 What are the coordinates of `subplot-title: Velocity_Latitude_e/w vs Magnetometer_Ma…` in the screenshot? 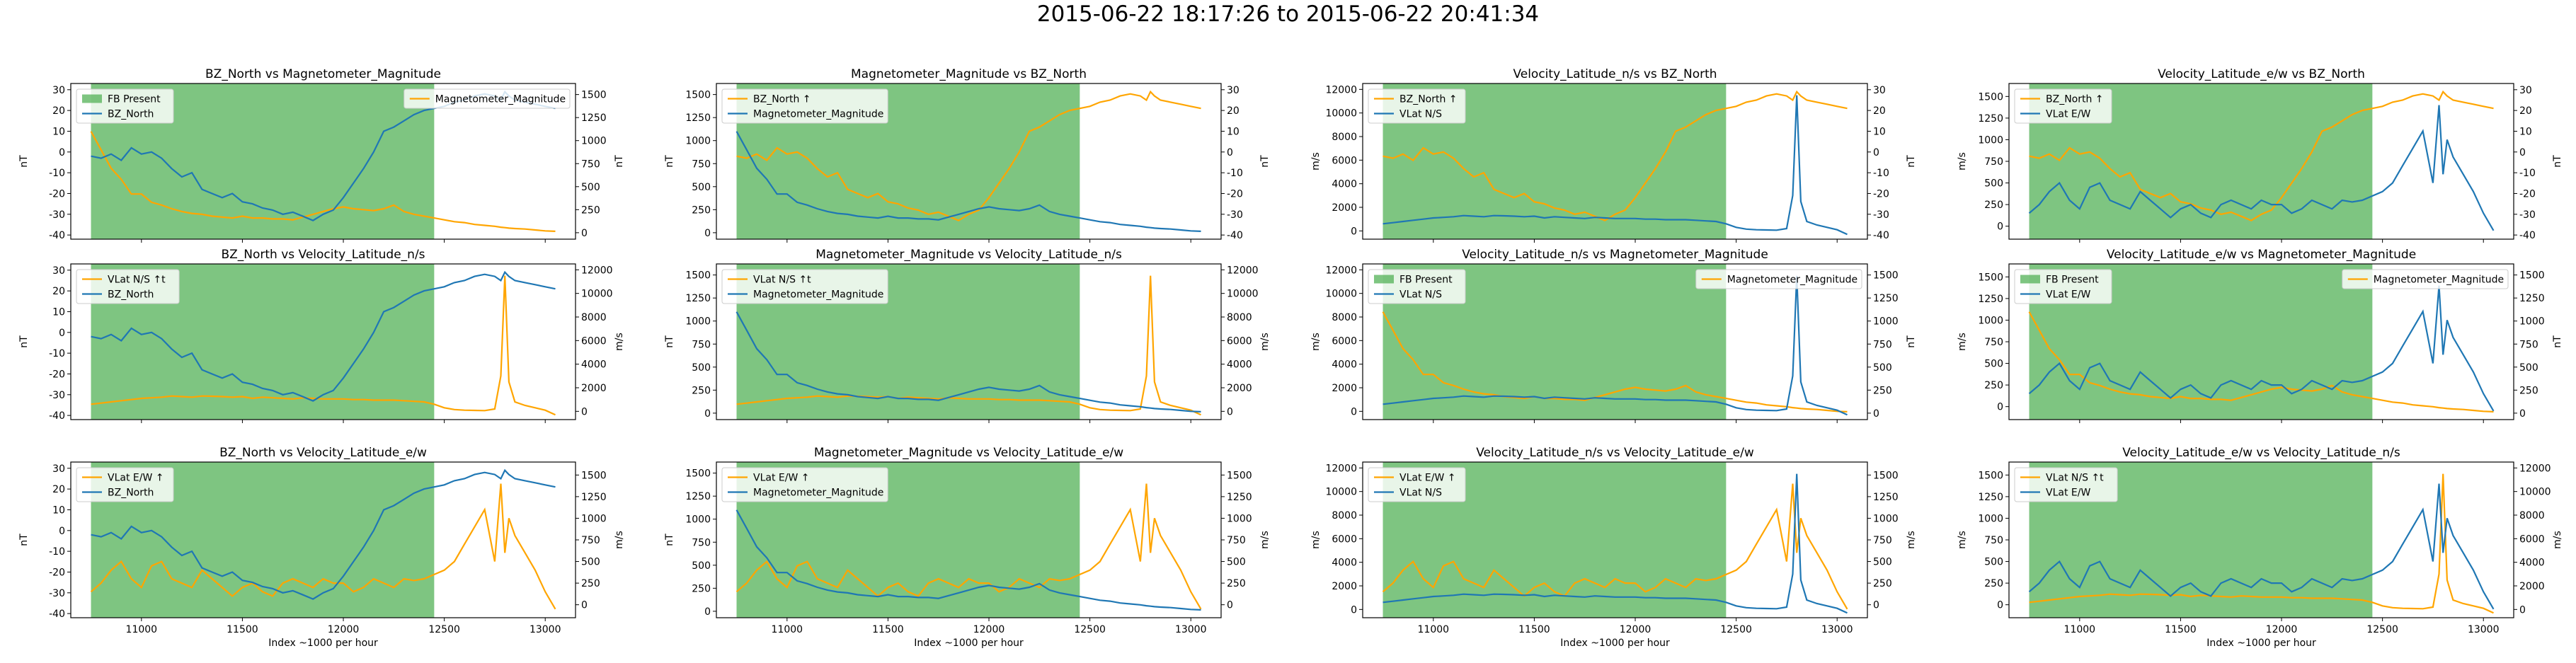 It's located at (2261, 255).